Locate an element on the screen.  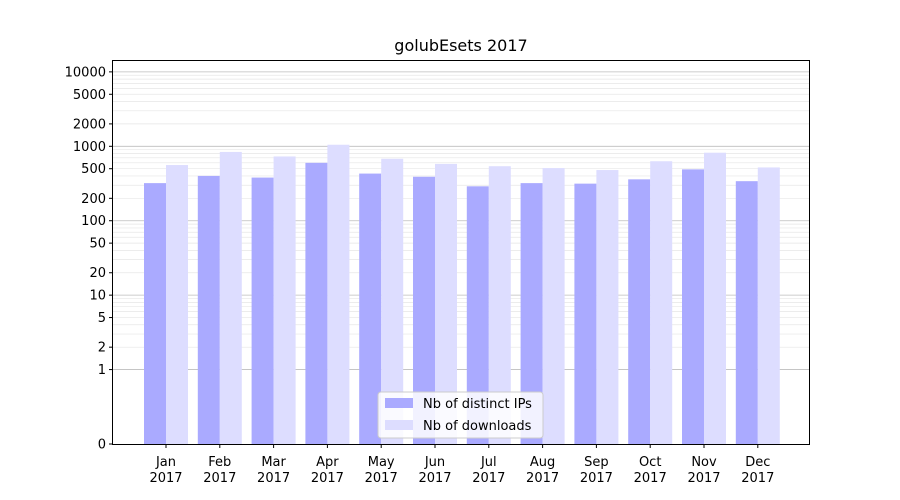
y-tick-label: 50 is located at coordinates (97, 244).